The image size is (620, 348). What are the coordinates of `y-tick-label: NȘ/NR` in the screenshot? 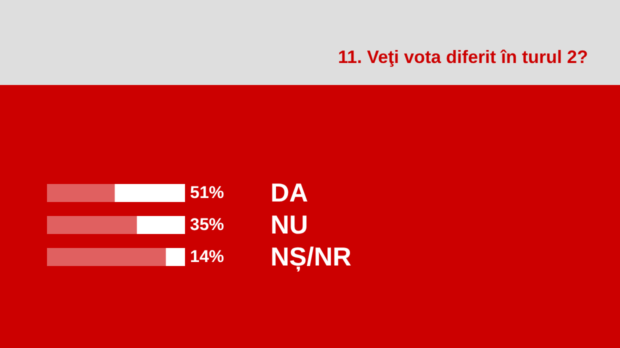 It's located at (311, 257).